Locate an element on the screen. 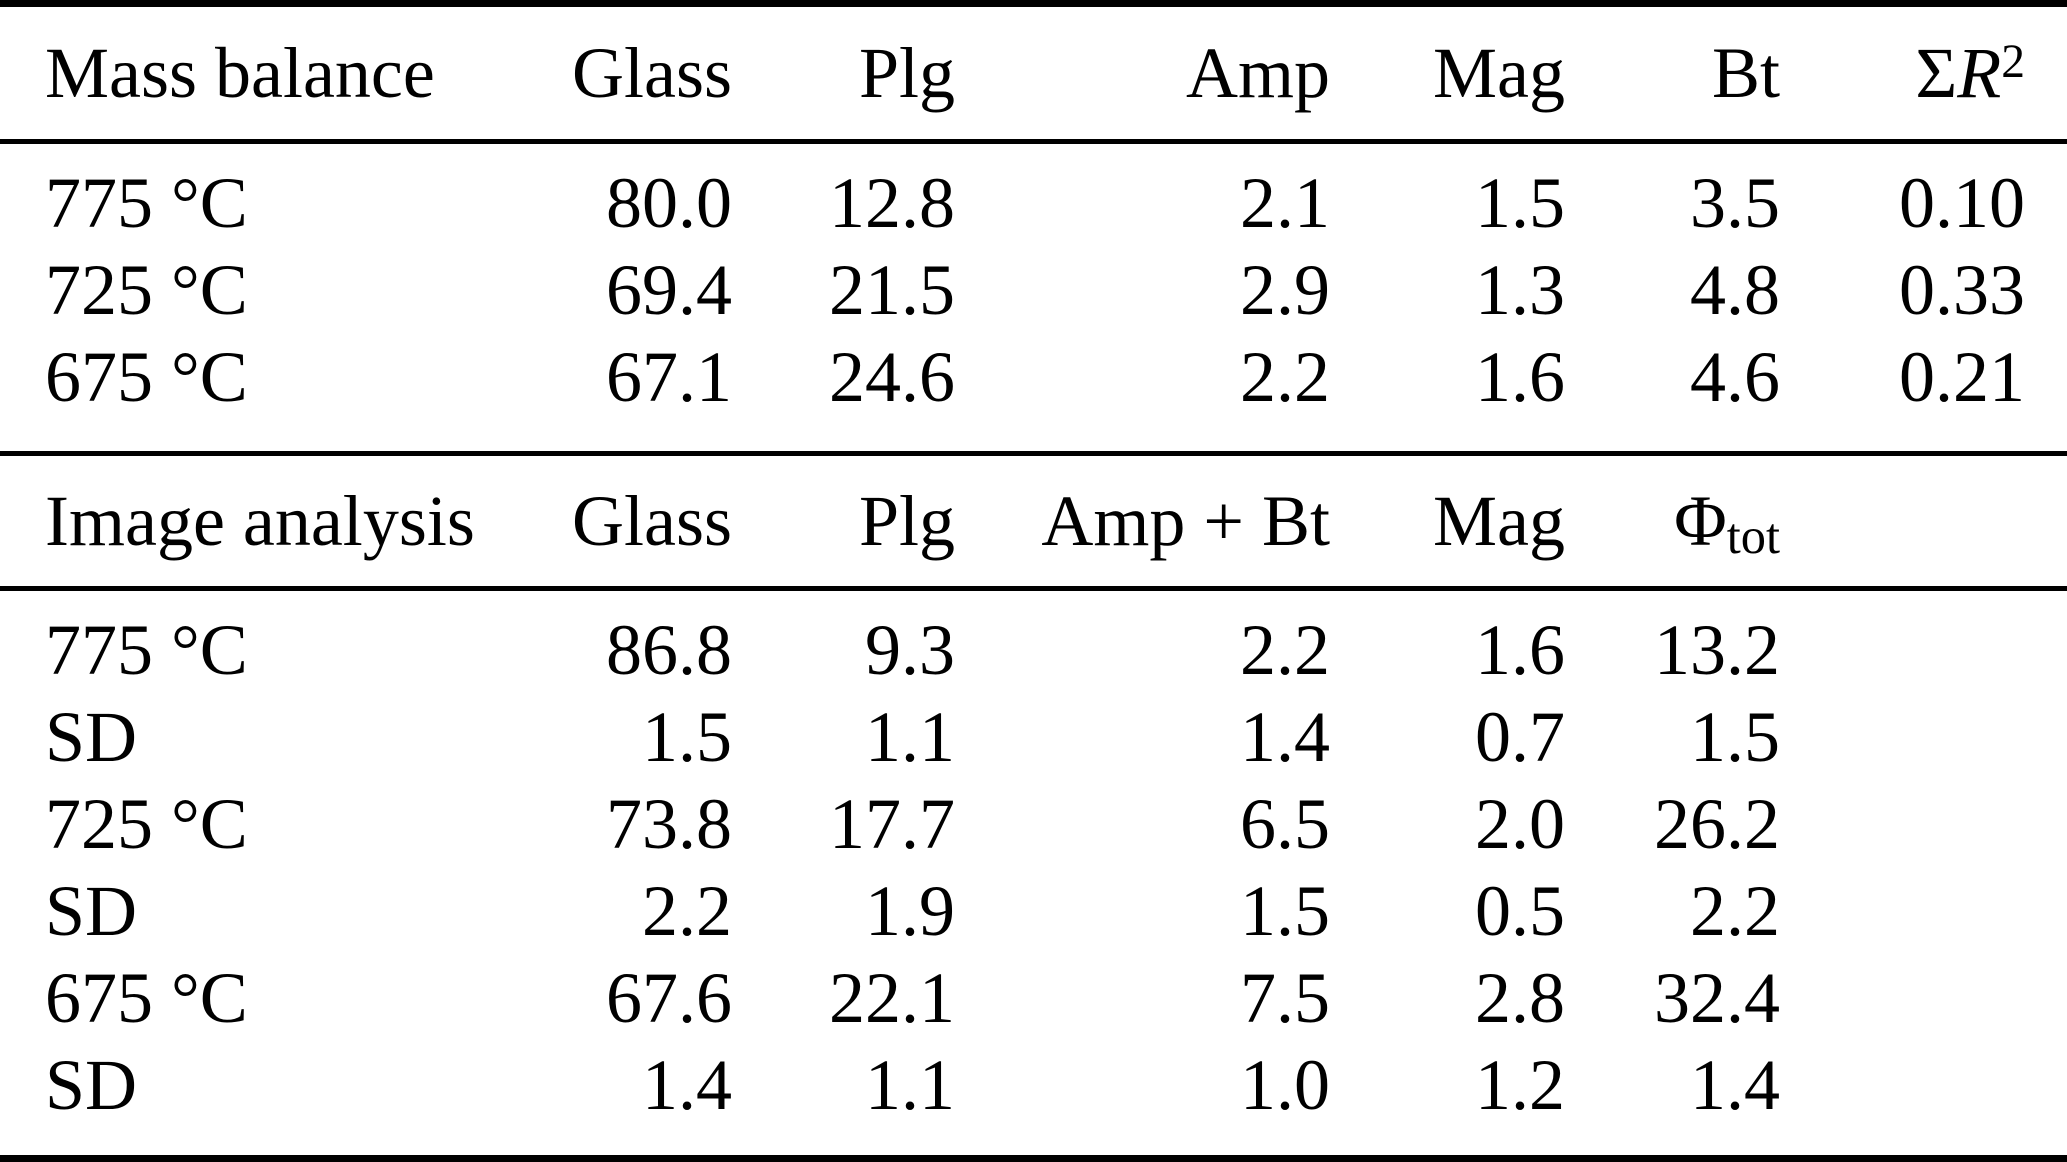 The width and height of the screenshot is (2067, 1162). cell-bt: 4.6 is located at coordinates (1735, 376).